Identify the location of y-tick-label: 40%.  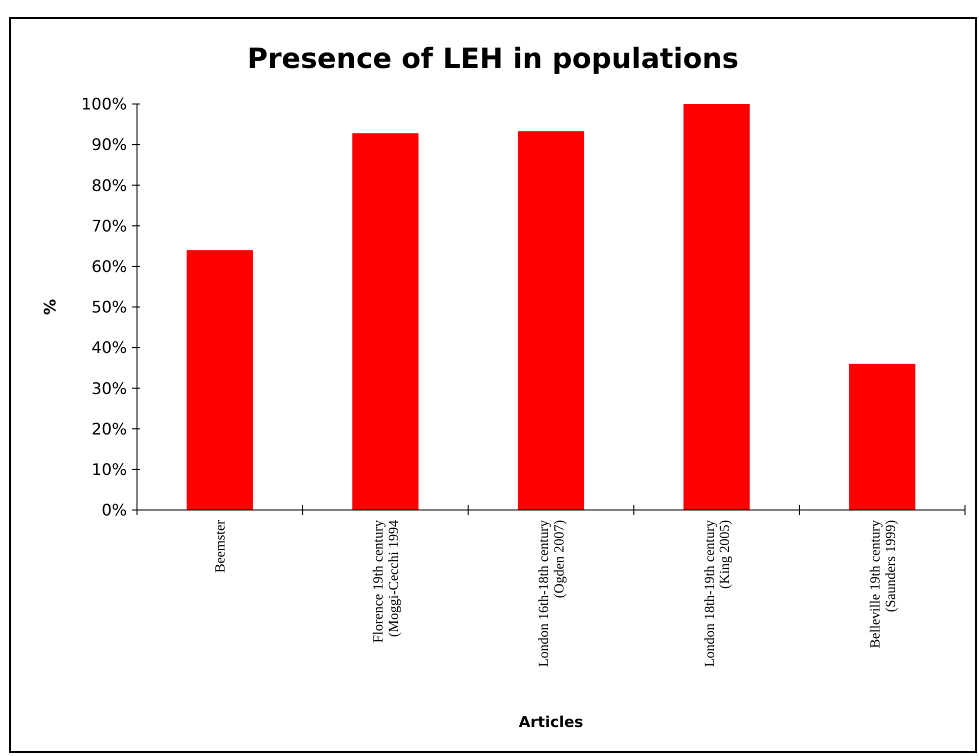
(109, 348).